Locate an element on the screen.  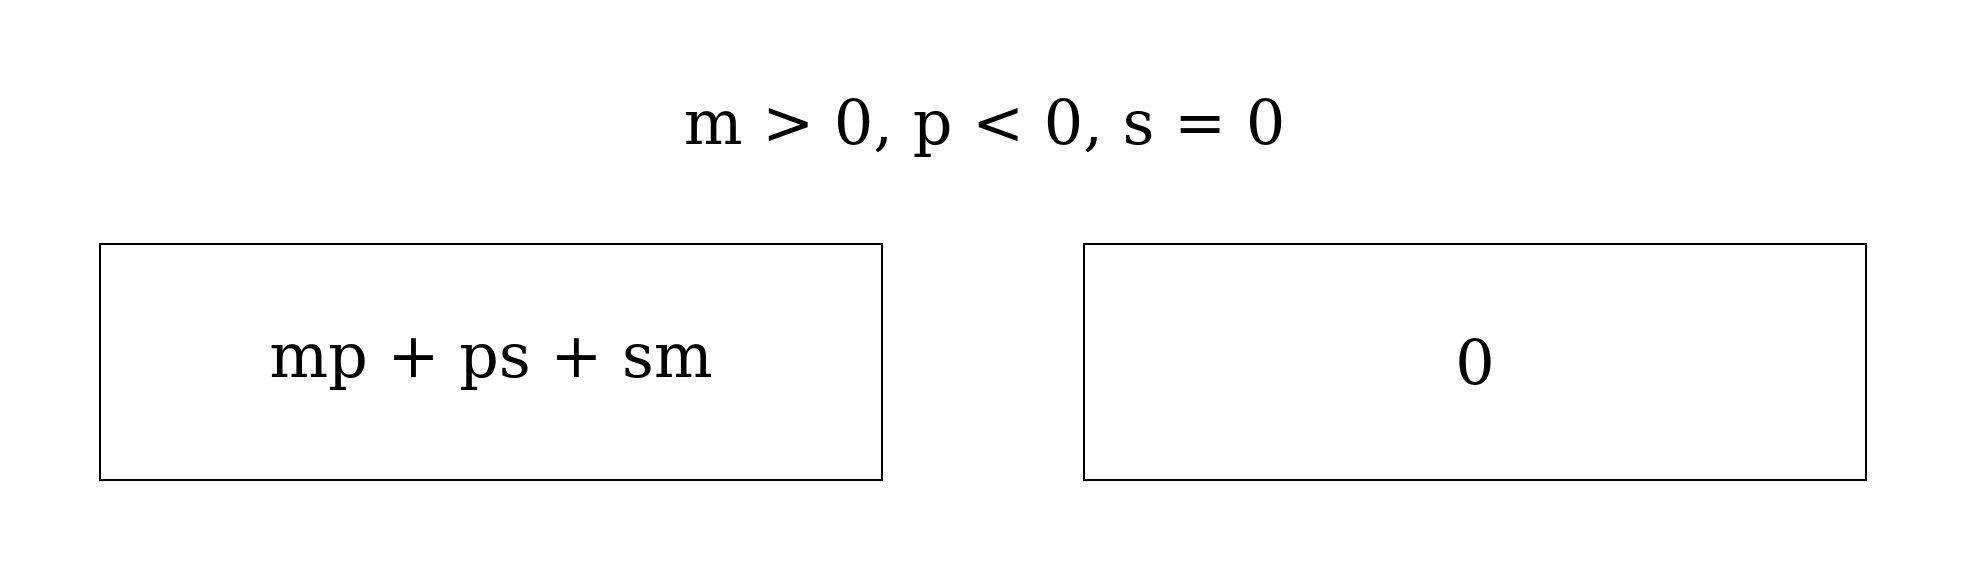
condition-label: m > 0, p < 0, s = 0 is located at coordinates (984, 122).